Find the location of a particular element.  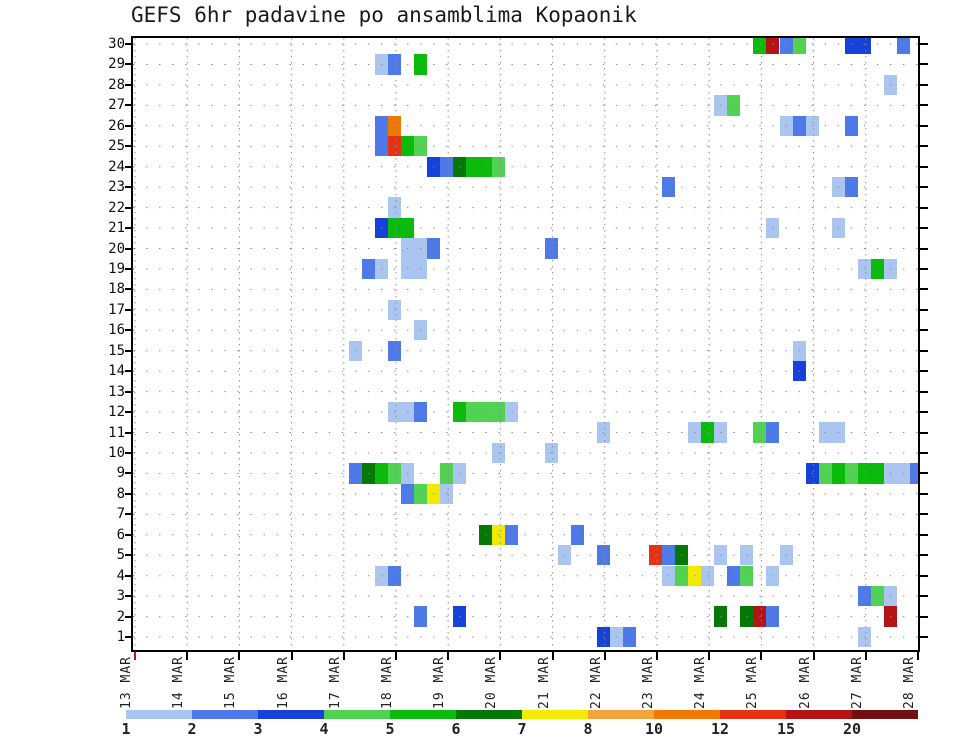

colorbar-label: 4 is located at coordinates (324, 729).